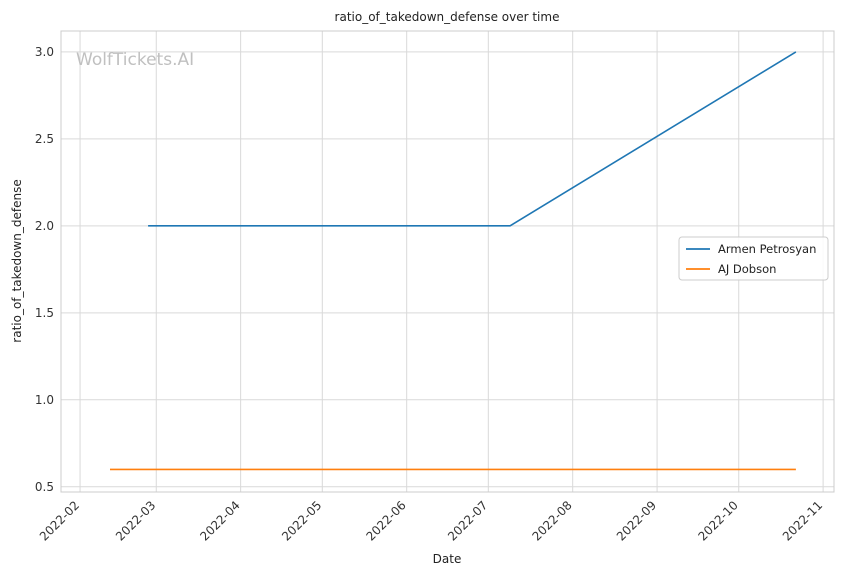  I want to click on y-tick-label: 2.5, so click(44, 139).